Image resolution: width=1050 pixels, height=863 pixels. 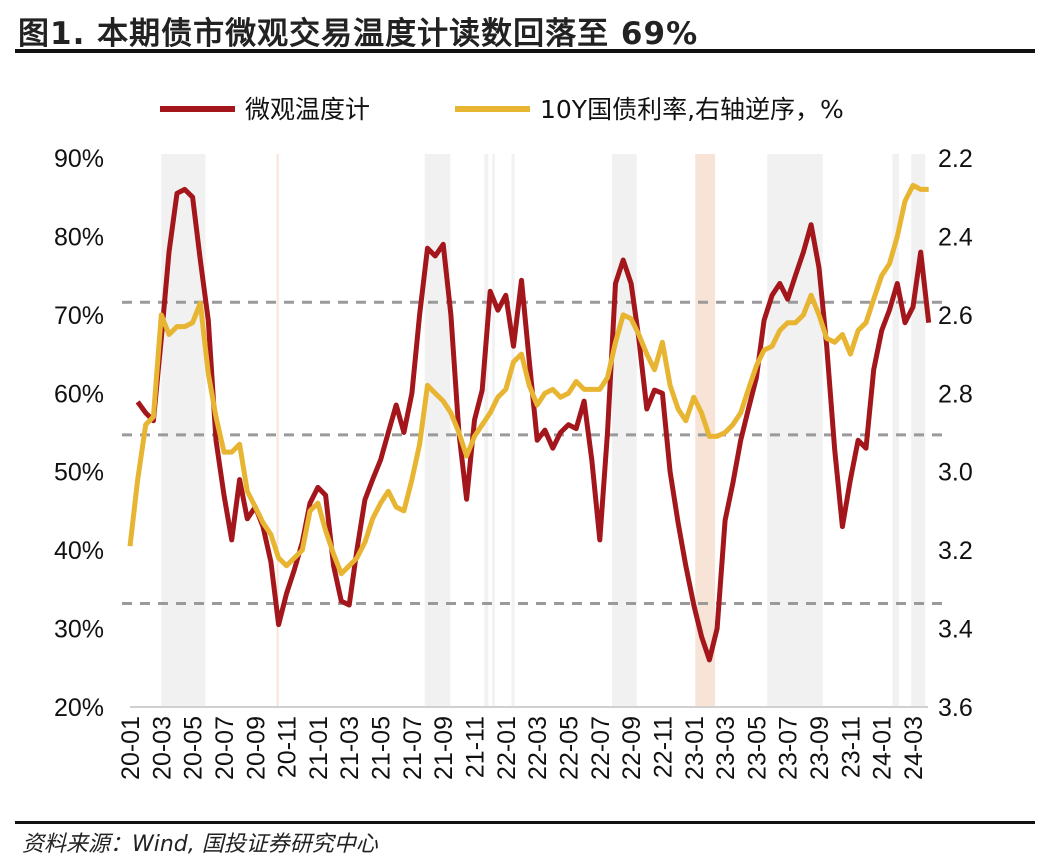 What do you see at coordinates (319, 748) in the screenshot?
I see `x-tick-label: 21-01` at bounding box center [319, 748].